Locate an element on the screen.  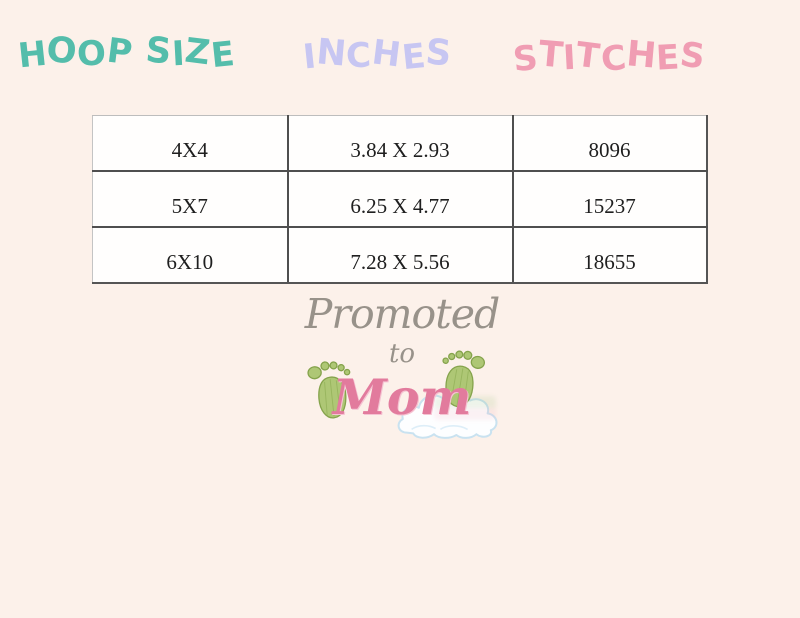
stitches-cell: 15237 is located at coordinates (609, 199).